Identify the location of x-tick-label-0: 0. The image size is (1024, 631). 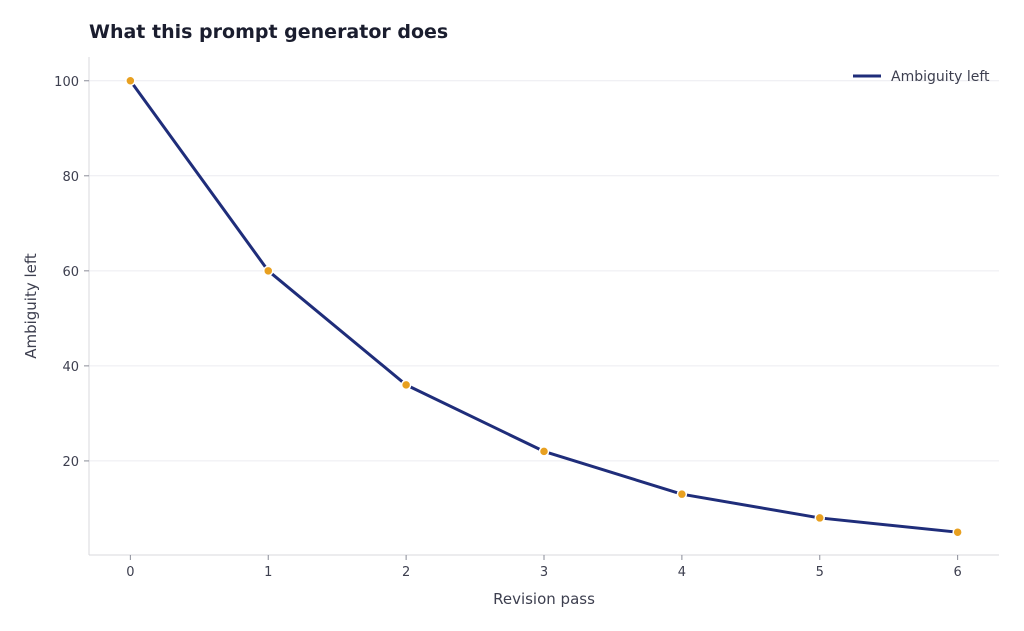
(130, 572).